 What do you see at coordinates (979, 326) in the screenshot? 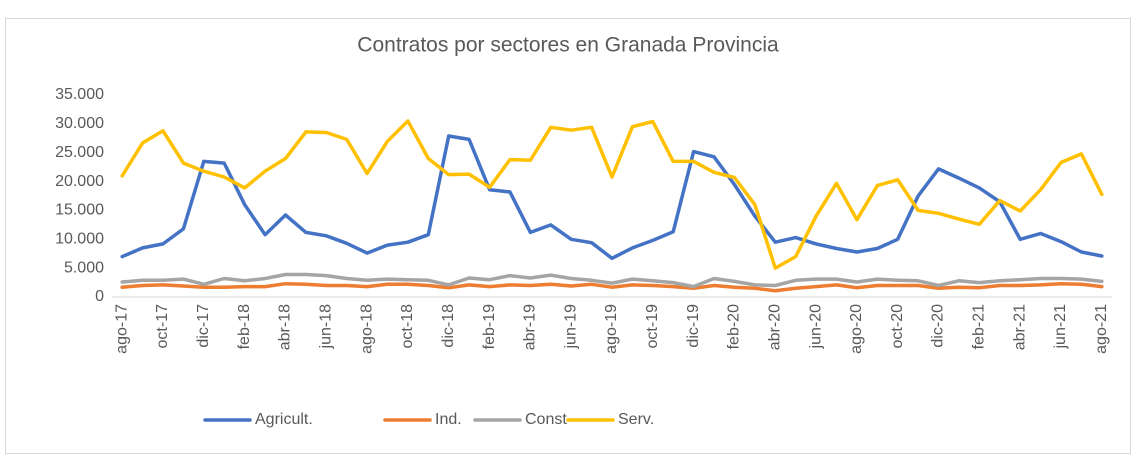
I see `x-tick-label: feb-21` at bounding box center [979, 326].